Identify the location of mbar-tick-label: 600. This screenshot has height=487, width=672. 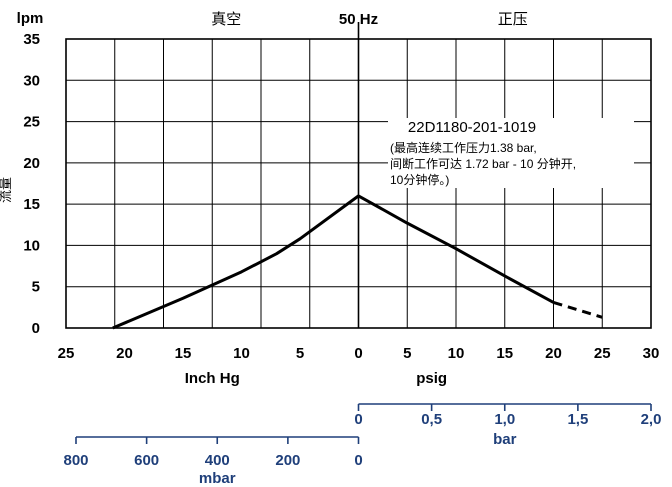
(146, 460).